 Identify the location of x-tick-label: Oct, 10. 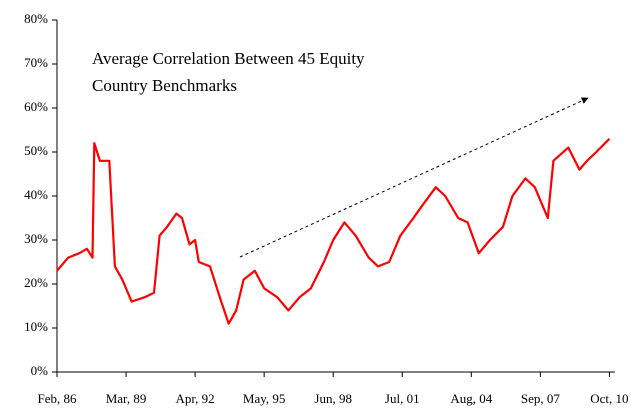
(609, 398).